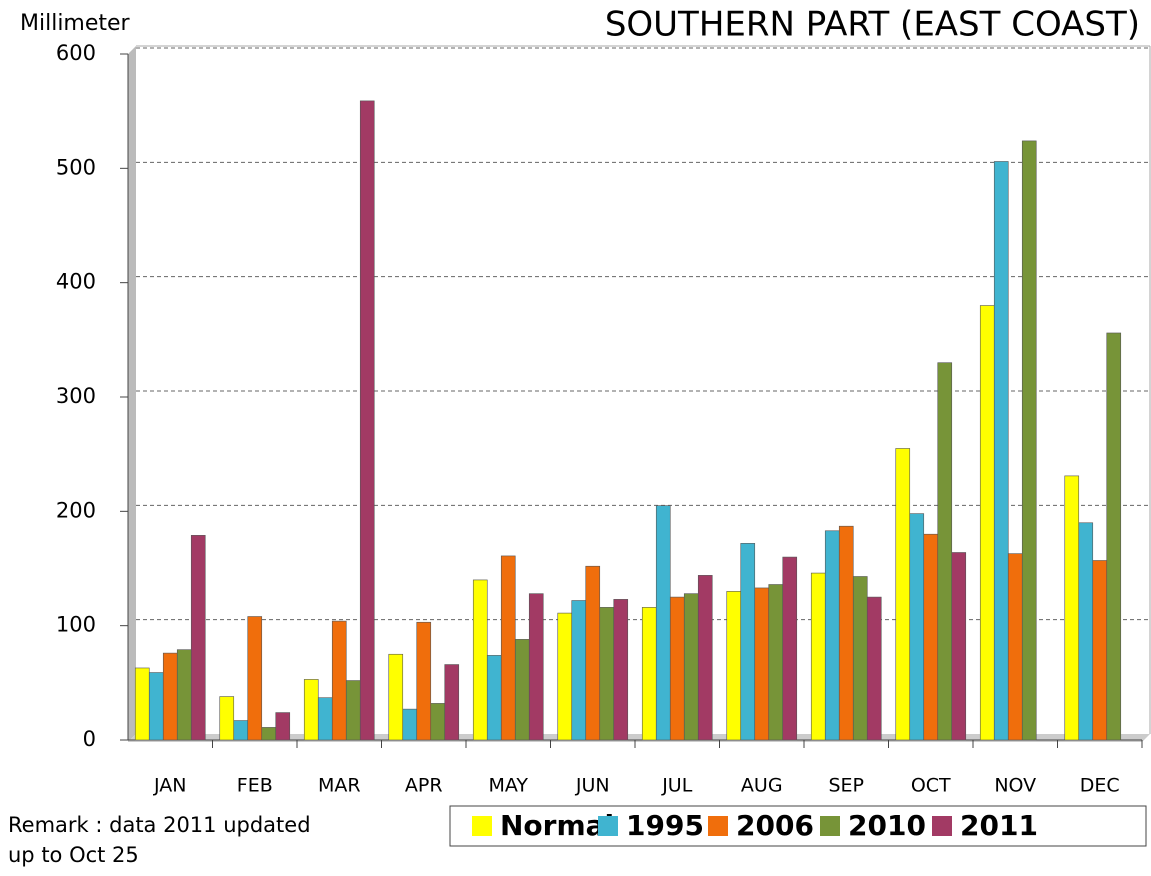 The height and width of the screenshot is (876, 1151). I want to click on x-tick-label: AUG, so click(762, 786).